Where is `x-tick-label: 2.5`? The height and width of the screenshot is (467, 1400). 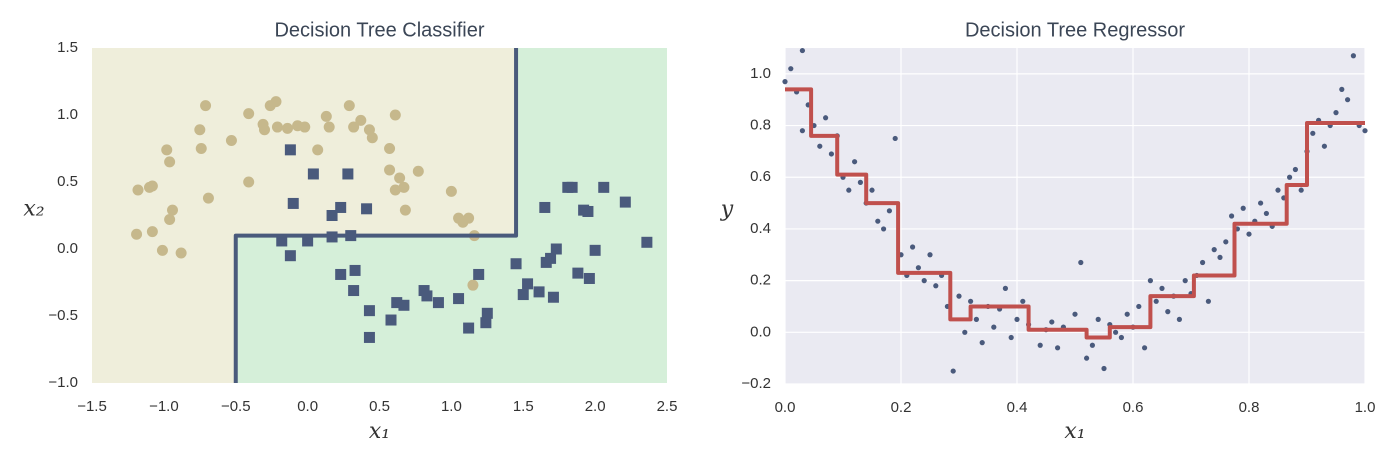 x-tick-label: 2.5 is located at coordinates (667, 406).